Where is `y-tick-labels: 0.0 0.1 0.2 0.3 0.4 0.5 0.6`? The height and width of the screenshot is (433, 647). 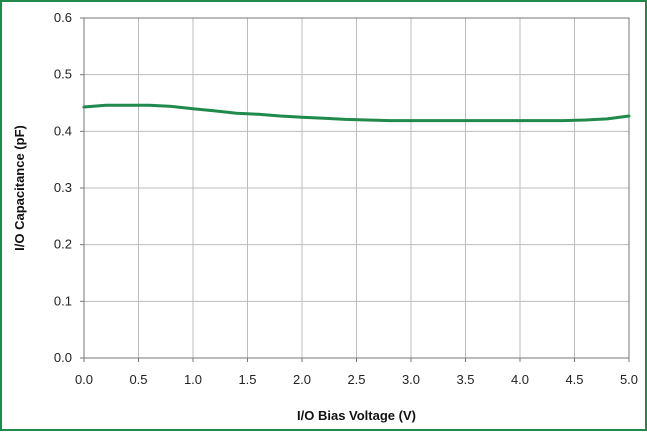 y-tick-labels: 0.0 0.1 0.2 0.3 0.4 0.5 0.6 is located at coordinates (63, 187).